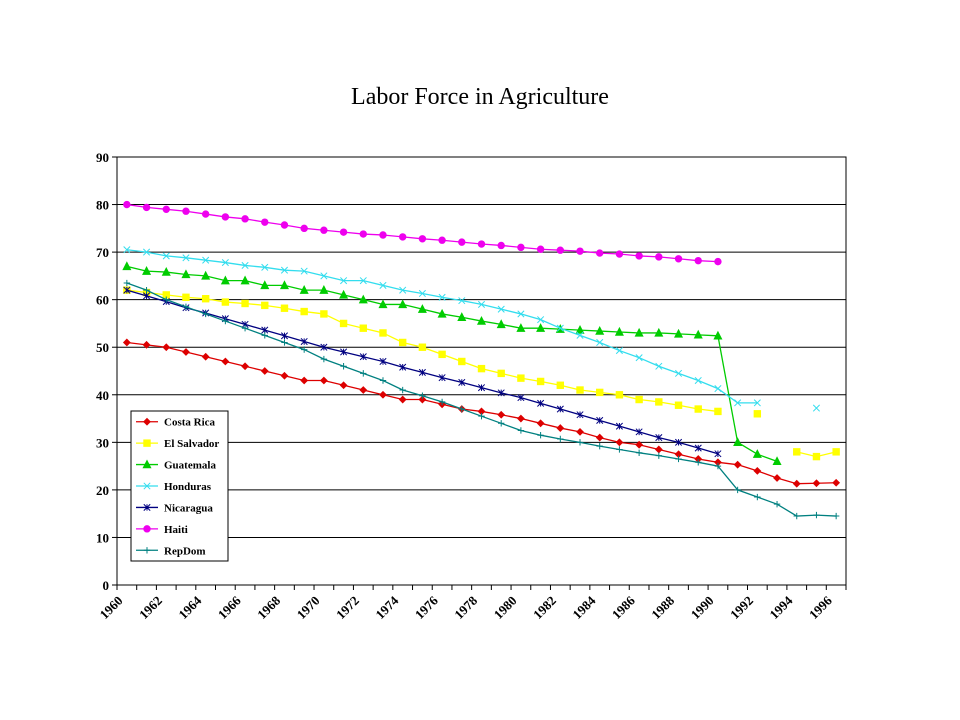 The height and width of the screenshot is (720, 960). What do you see at coordinates (189, 607) in the screenshot?
I see `x-tick-label: 1964` at bounding box center [189, 607].